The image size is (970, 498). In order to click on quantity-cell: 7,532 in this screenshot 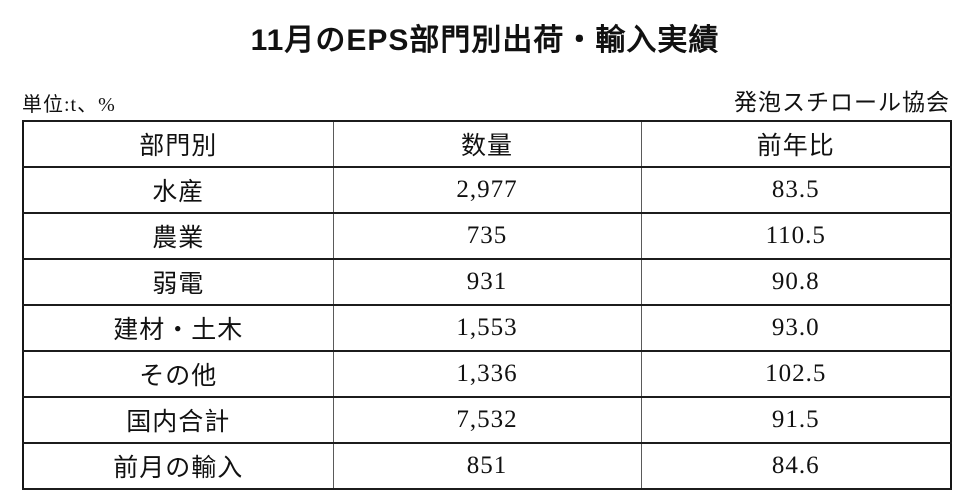, I will do `click(487, 420)`.